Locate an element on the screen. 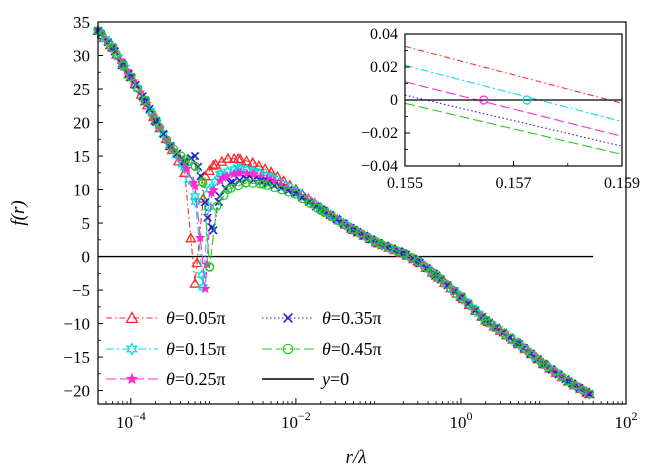 This screenshot has height=474, width=660. legend-item-3: θ=0.35π is located at coordinates (322, 318).